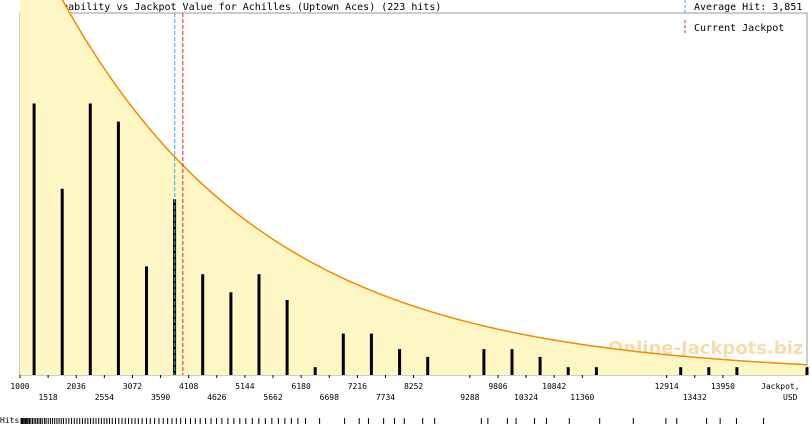 Image resolution: width=810 pixels, height=425 pixels. What do you see at coordinates (469, 397) in the screenshot?
I see `x-tick-label: 9288` at bounding box center [469, 397].